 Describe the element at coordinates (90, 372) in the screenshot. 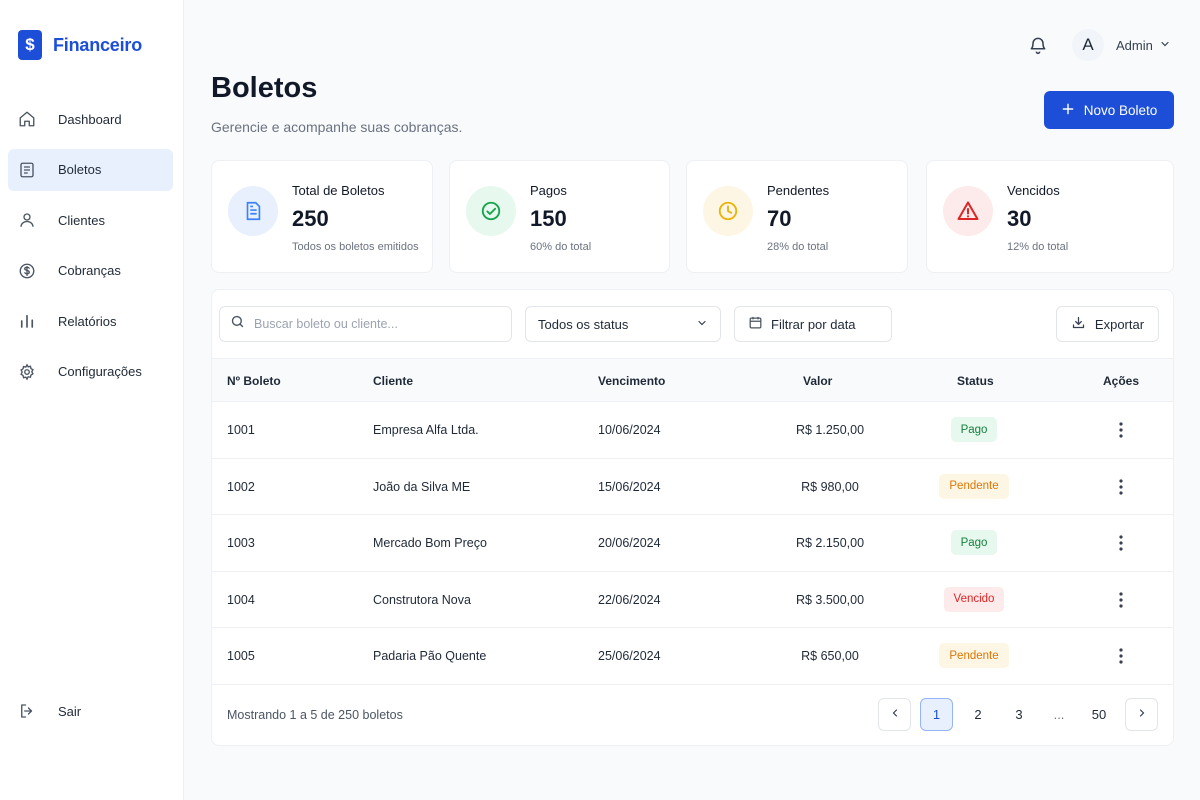

I see `sidebar-item-configuracoes: Configurações` at that location.